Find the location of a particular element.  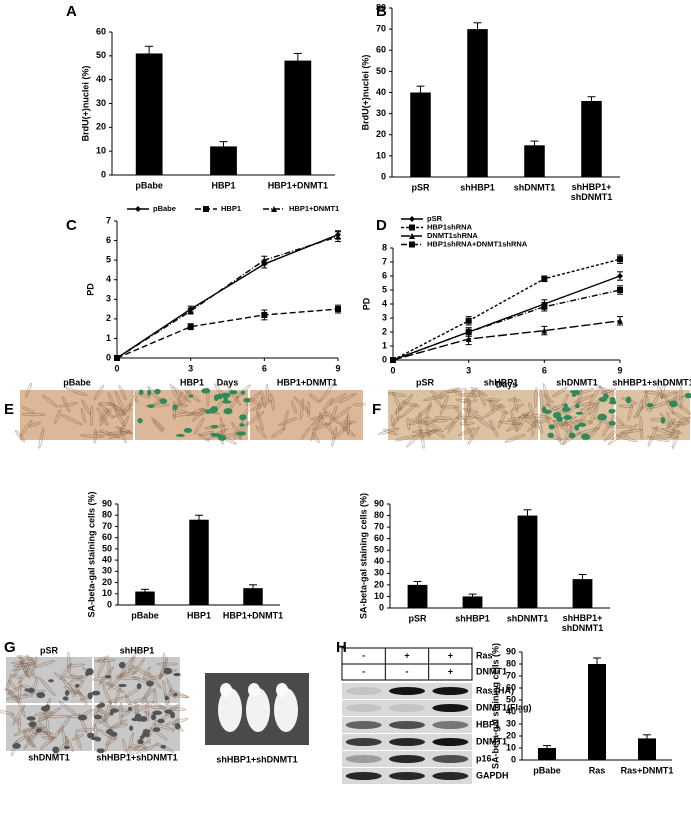

marker is located at coordinates (190, 326).